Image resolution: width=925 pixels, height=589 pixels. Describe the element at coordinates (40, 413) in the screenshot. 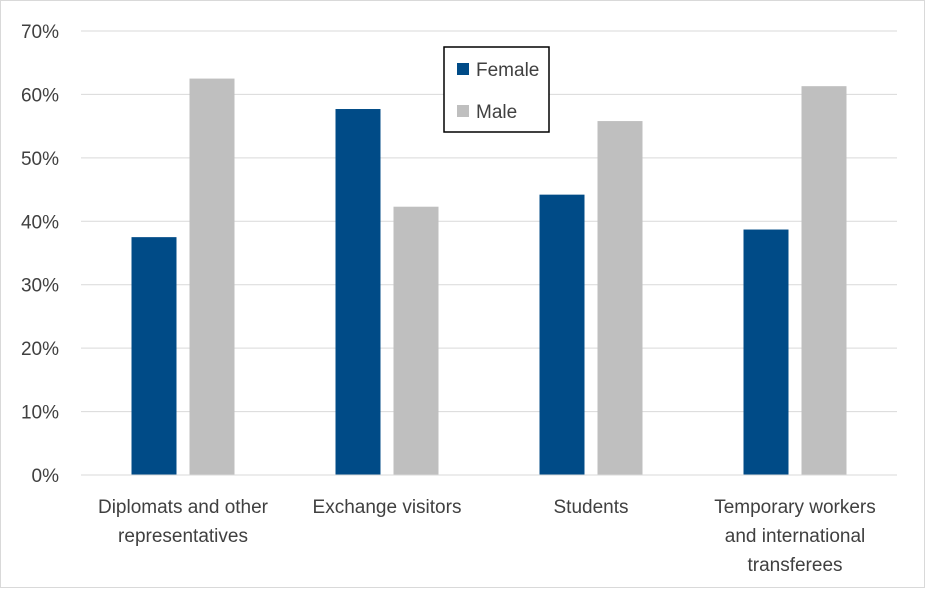

I see `y-tick-label: 10%` at that location.